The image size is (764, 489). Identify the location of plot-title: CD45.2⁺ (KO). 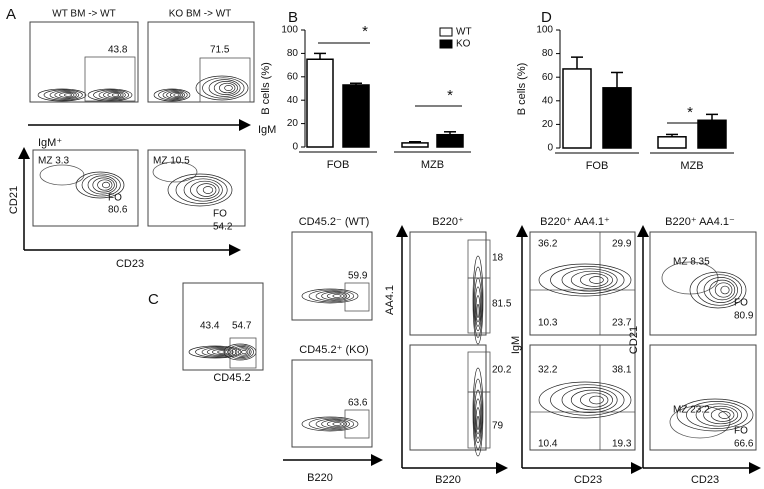
(333, 350).